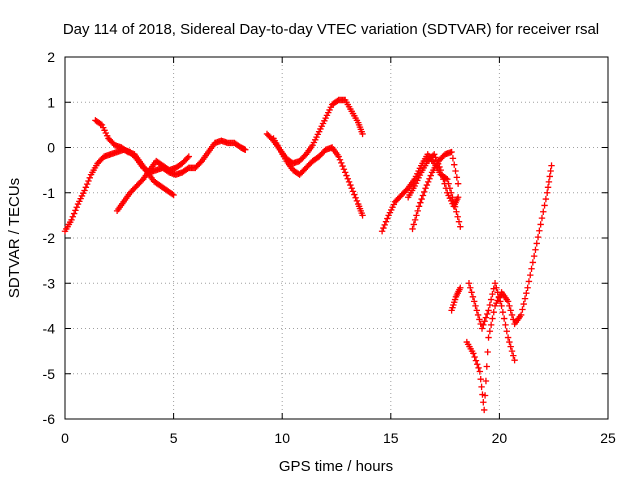  I want to click on y-tick-label: -2, so click(49, 238).